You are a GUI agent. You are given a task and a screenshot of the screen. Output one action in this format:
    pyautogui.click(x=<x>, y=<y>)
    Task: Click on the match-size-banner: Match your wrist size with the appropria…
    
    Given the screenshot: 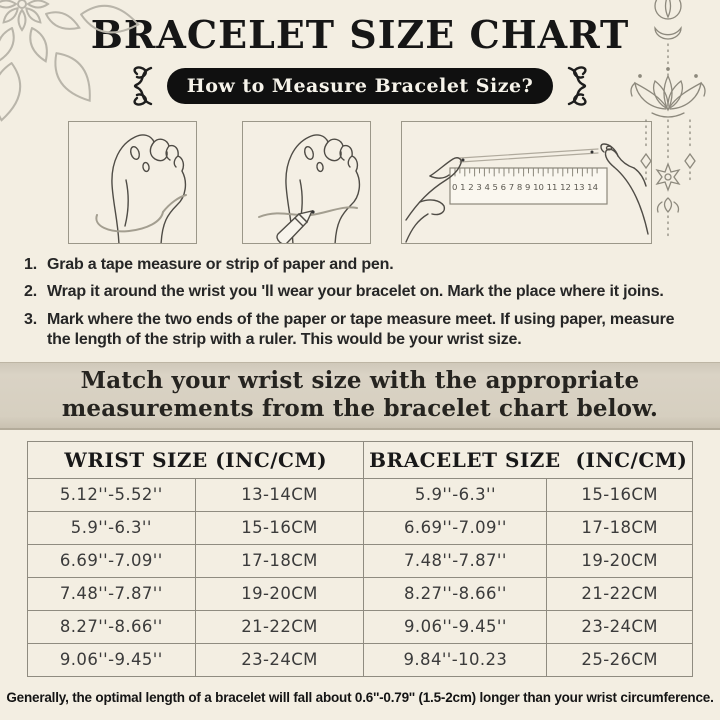 What is the action you would take?
    pyautogui.click(x=360, y=395)
    